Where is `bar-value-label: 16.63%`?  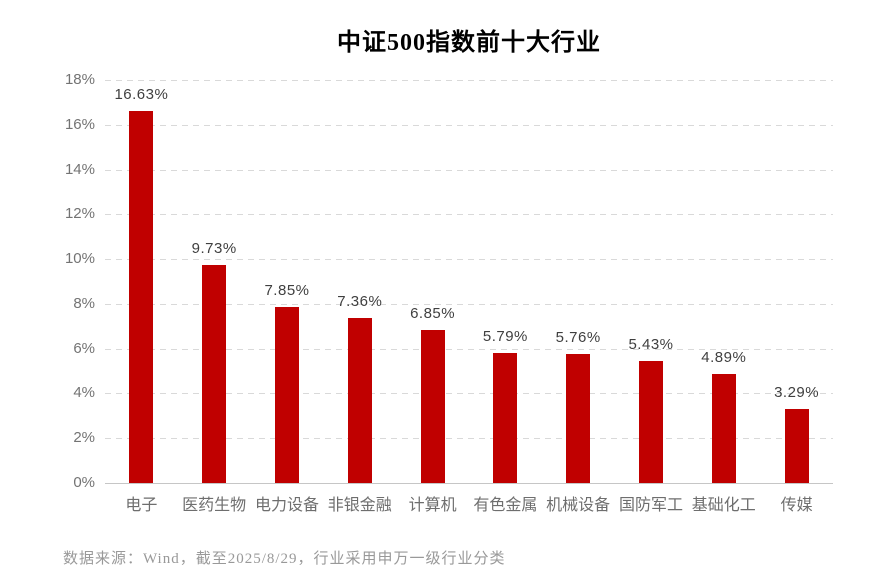 bar-value-label: 16.63% is located at coordinates (141, 94).